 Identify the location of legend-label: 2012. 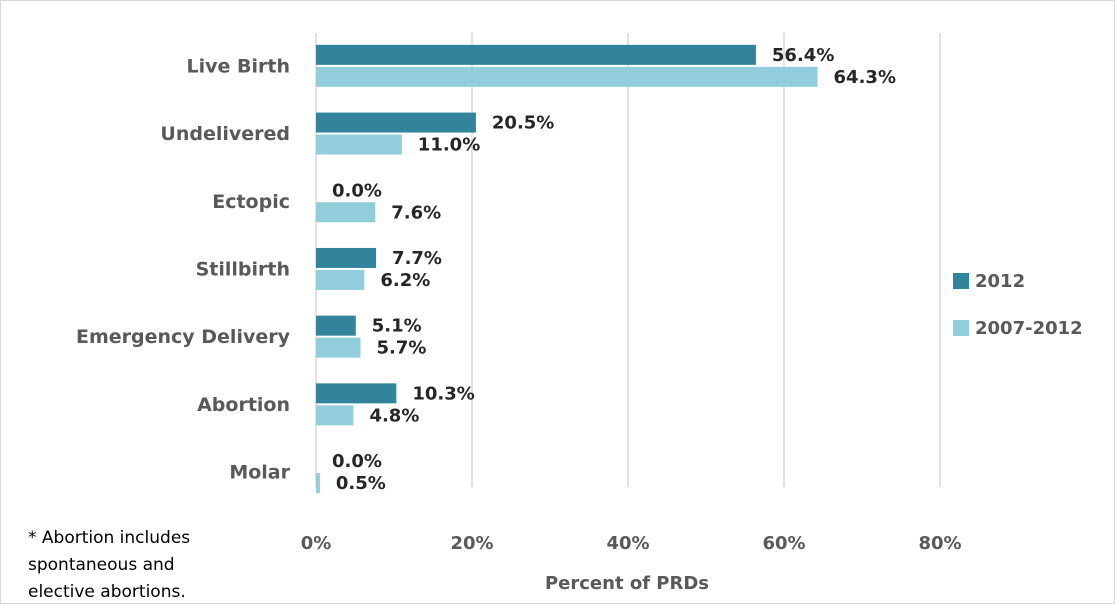
(1000, 281).